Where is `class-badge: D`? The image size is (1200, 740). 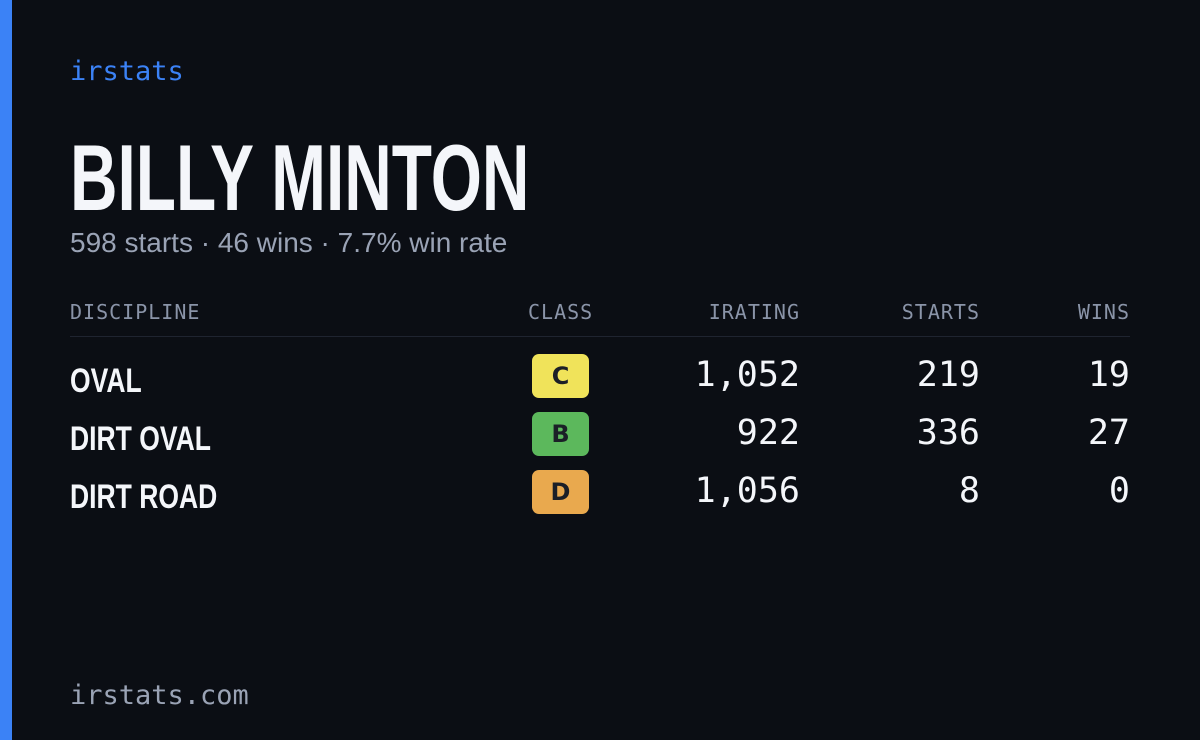
class-badge: D is located at coordinates (560, 492).